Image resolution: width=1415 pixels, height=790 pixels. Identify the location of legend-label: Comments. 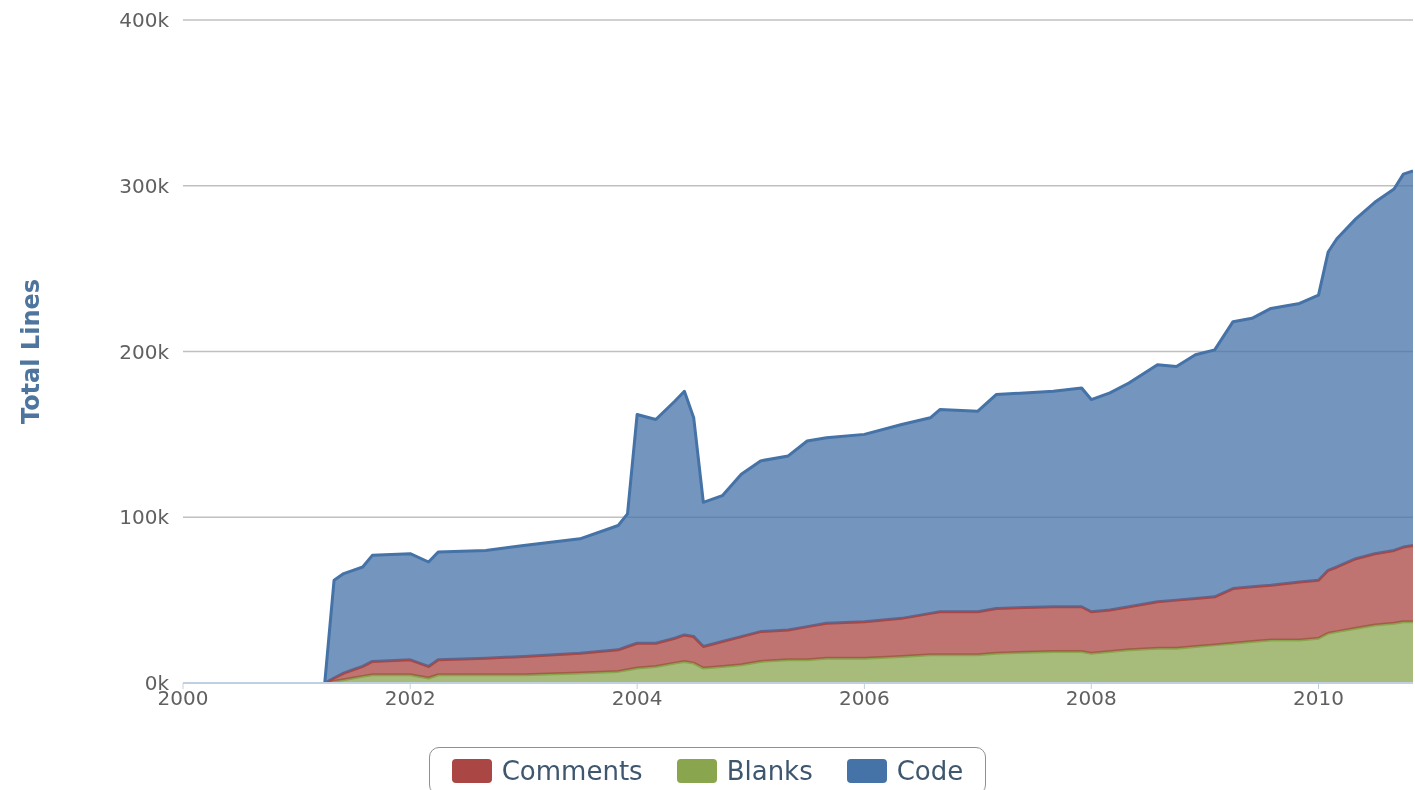
(572, 771).